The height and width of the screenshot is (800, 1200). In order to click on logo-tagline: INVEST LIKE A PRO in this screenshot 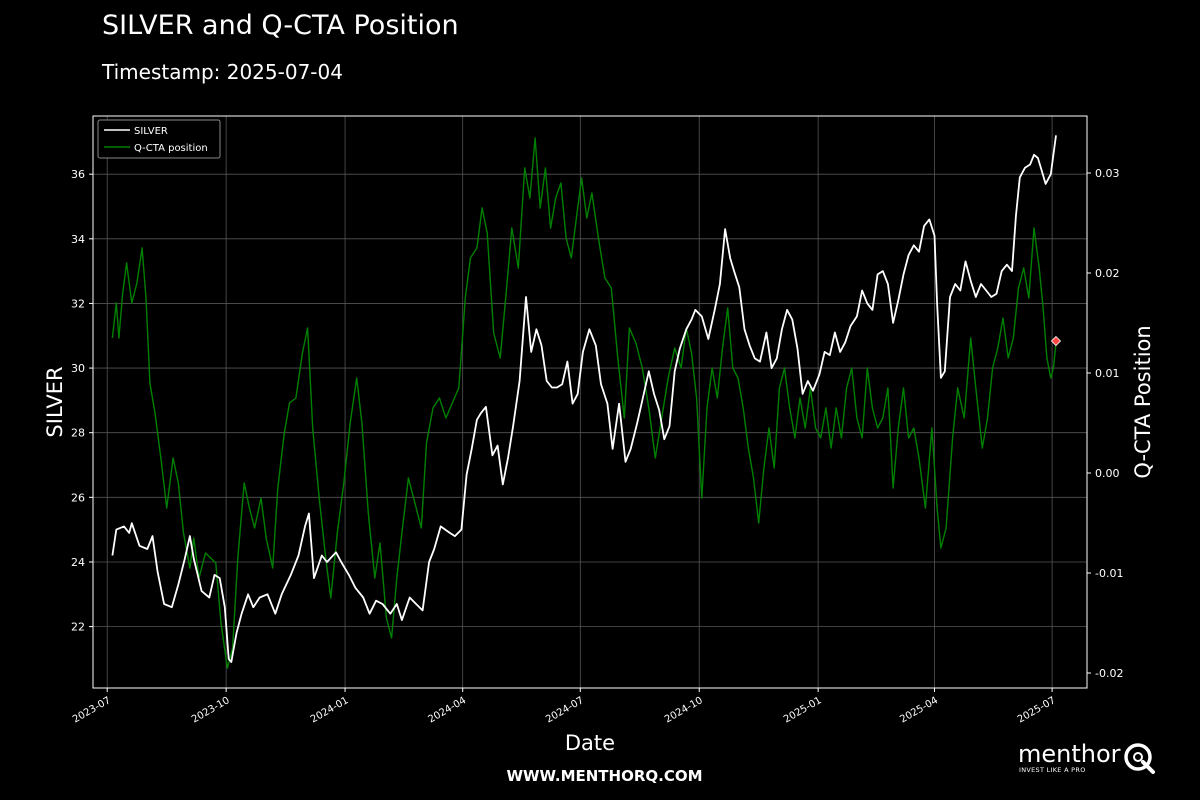, I will do `click(1052, 770)`.